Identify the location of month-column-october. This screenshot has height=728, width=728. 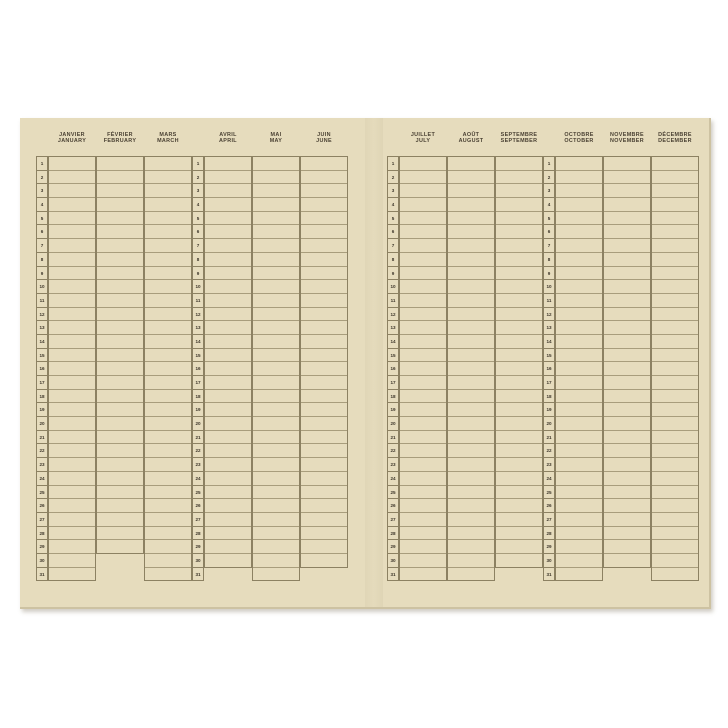
(579, 369).